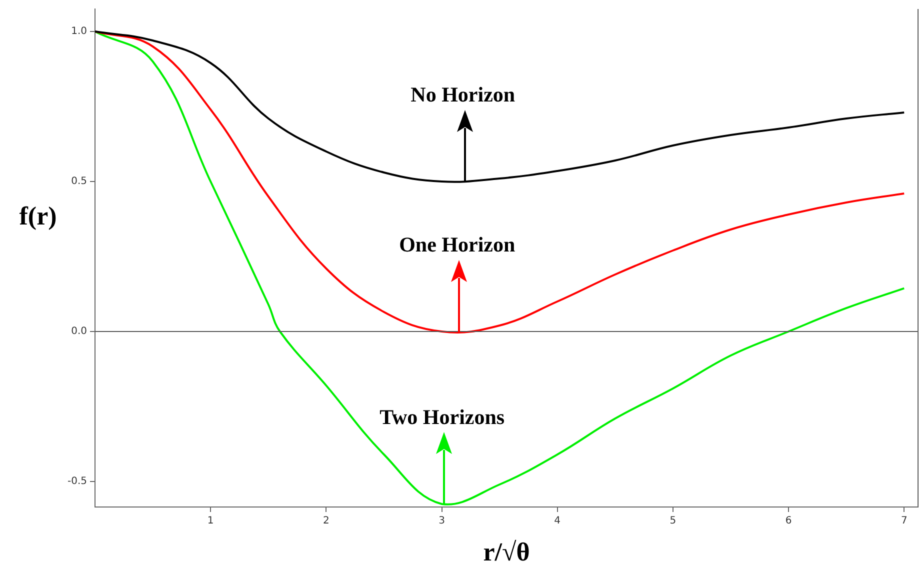 The width and height of the screenshot is (919, 581). What do you see at coordinates (904, 521) in the screenshot?
I see `x-tick-label: 7` at bounding box center [904, 521].